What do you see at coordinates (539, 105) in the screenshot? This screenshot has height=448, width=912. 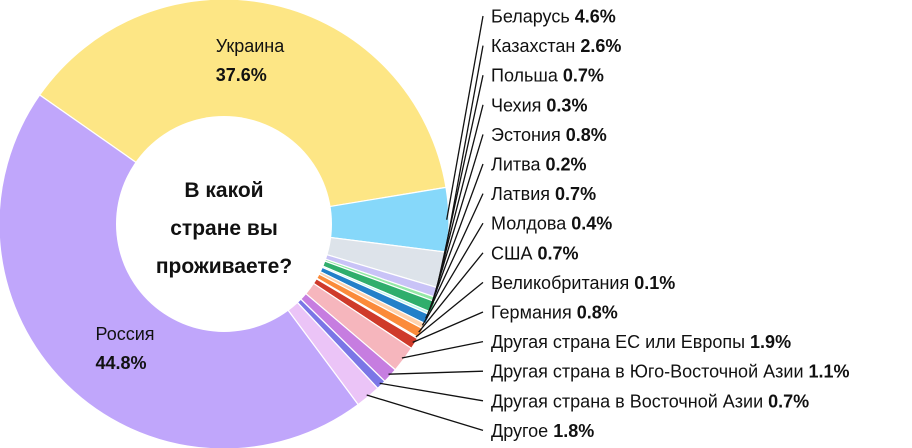 I see `label-чехия: Чехия 0.3%` at bounding box center [539, 105].